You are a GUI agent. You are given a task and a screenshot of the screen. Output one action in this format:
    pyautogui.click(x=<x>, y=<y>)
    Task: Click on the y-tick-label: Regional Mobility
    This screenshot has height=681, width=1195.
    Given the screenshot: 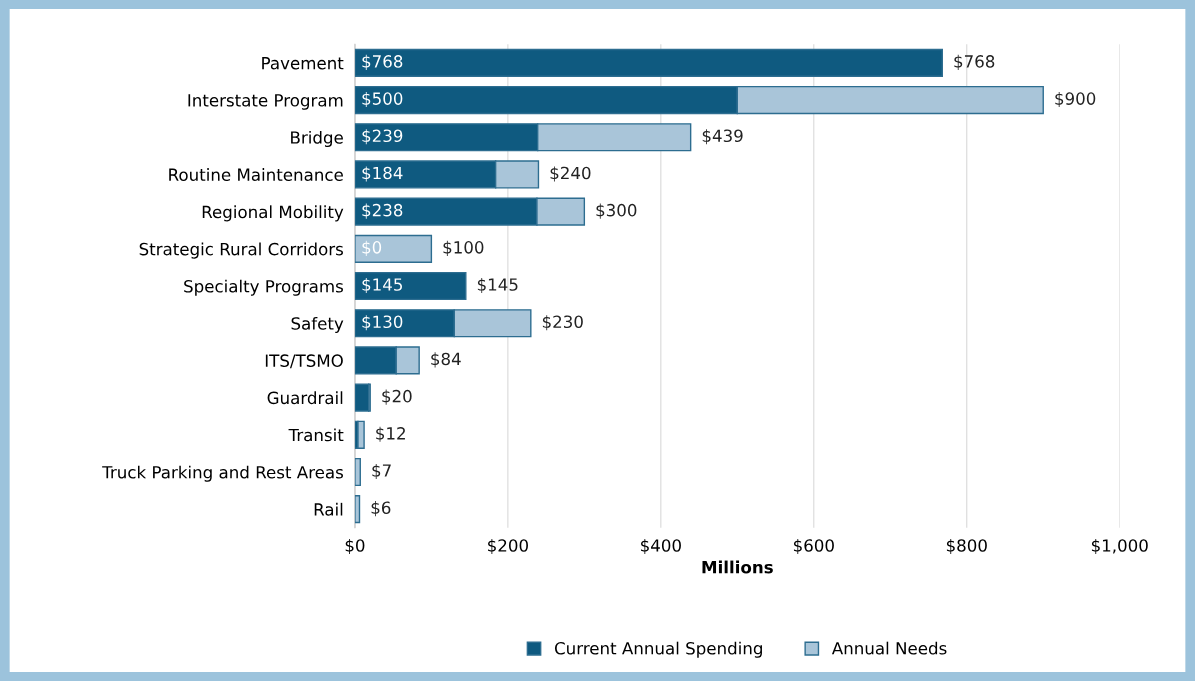 What is the action you would take?
    pyautogui.click(x=273, y=213)
    